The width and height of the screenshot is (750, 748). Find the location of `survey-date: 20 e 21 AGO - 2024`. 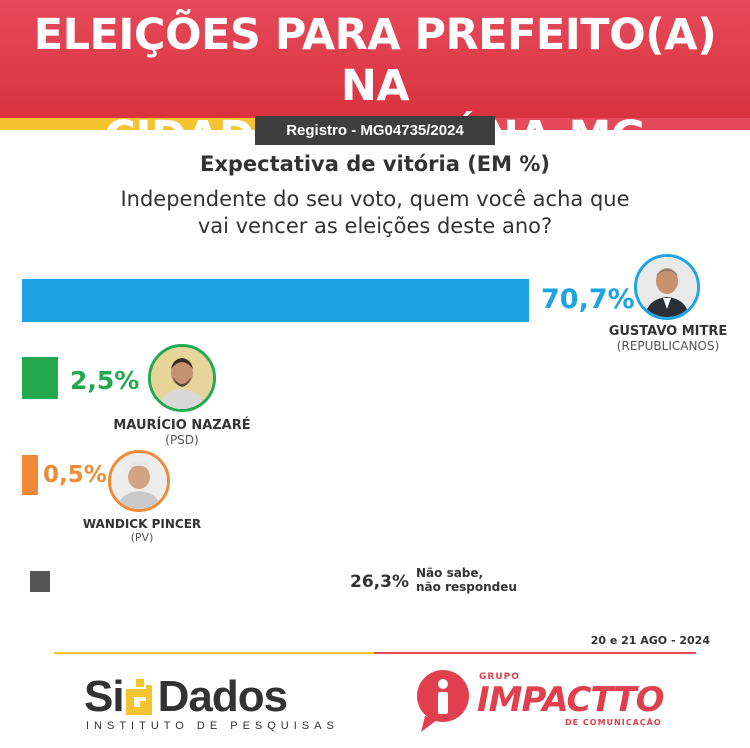

survey-date: 20 e 21 AGO - 2024 is located at coordinates (650, 640).